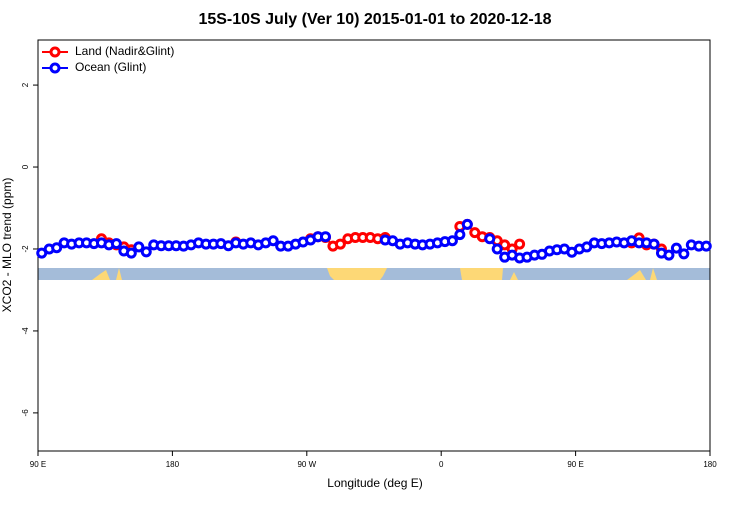  I want to click on map-strip, so click(374, 274).